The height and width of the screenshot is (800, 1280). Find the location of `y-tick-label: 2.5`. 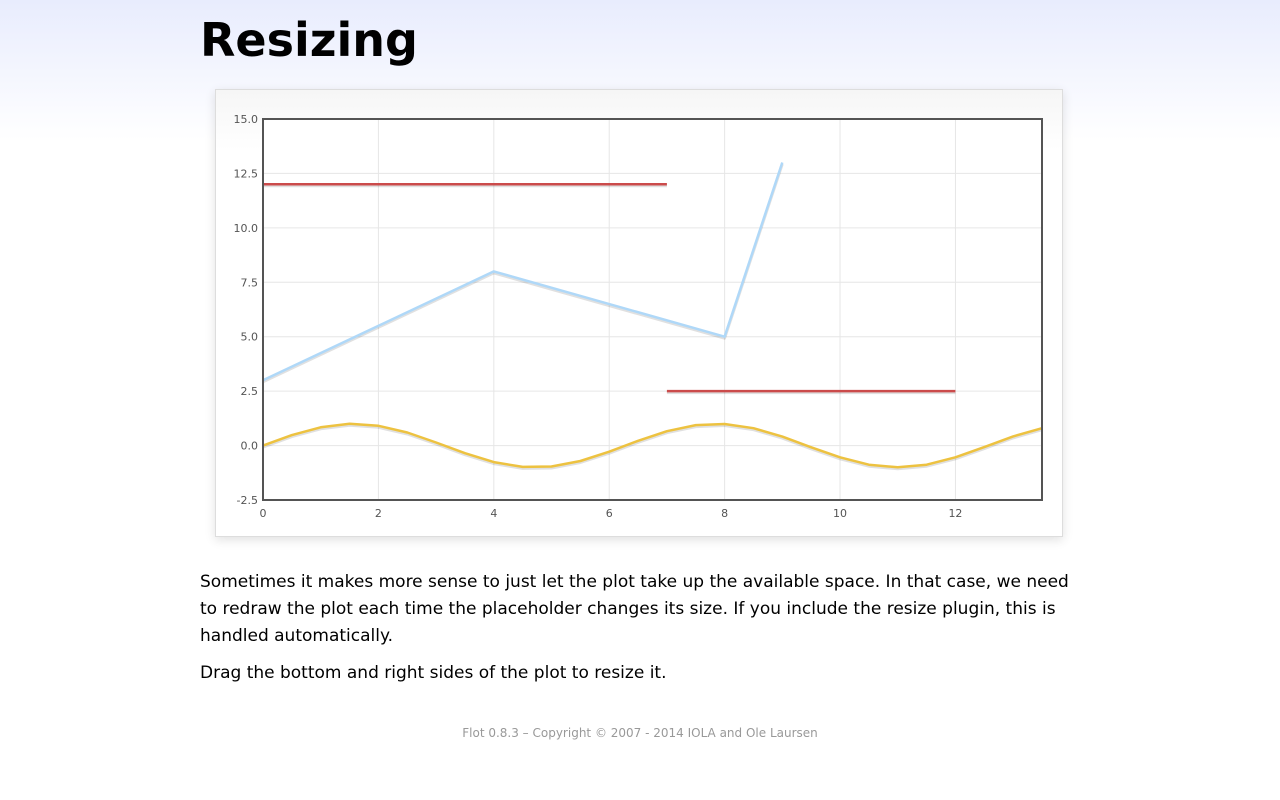

y-tick-label: 2.5 is located at coordinates (250, 391).